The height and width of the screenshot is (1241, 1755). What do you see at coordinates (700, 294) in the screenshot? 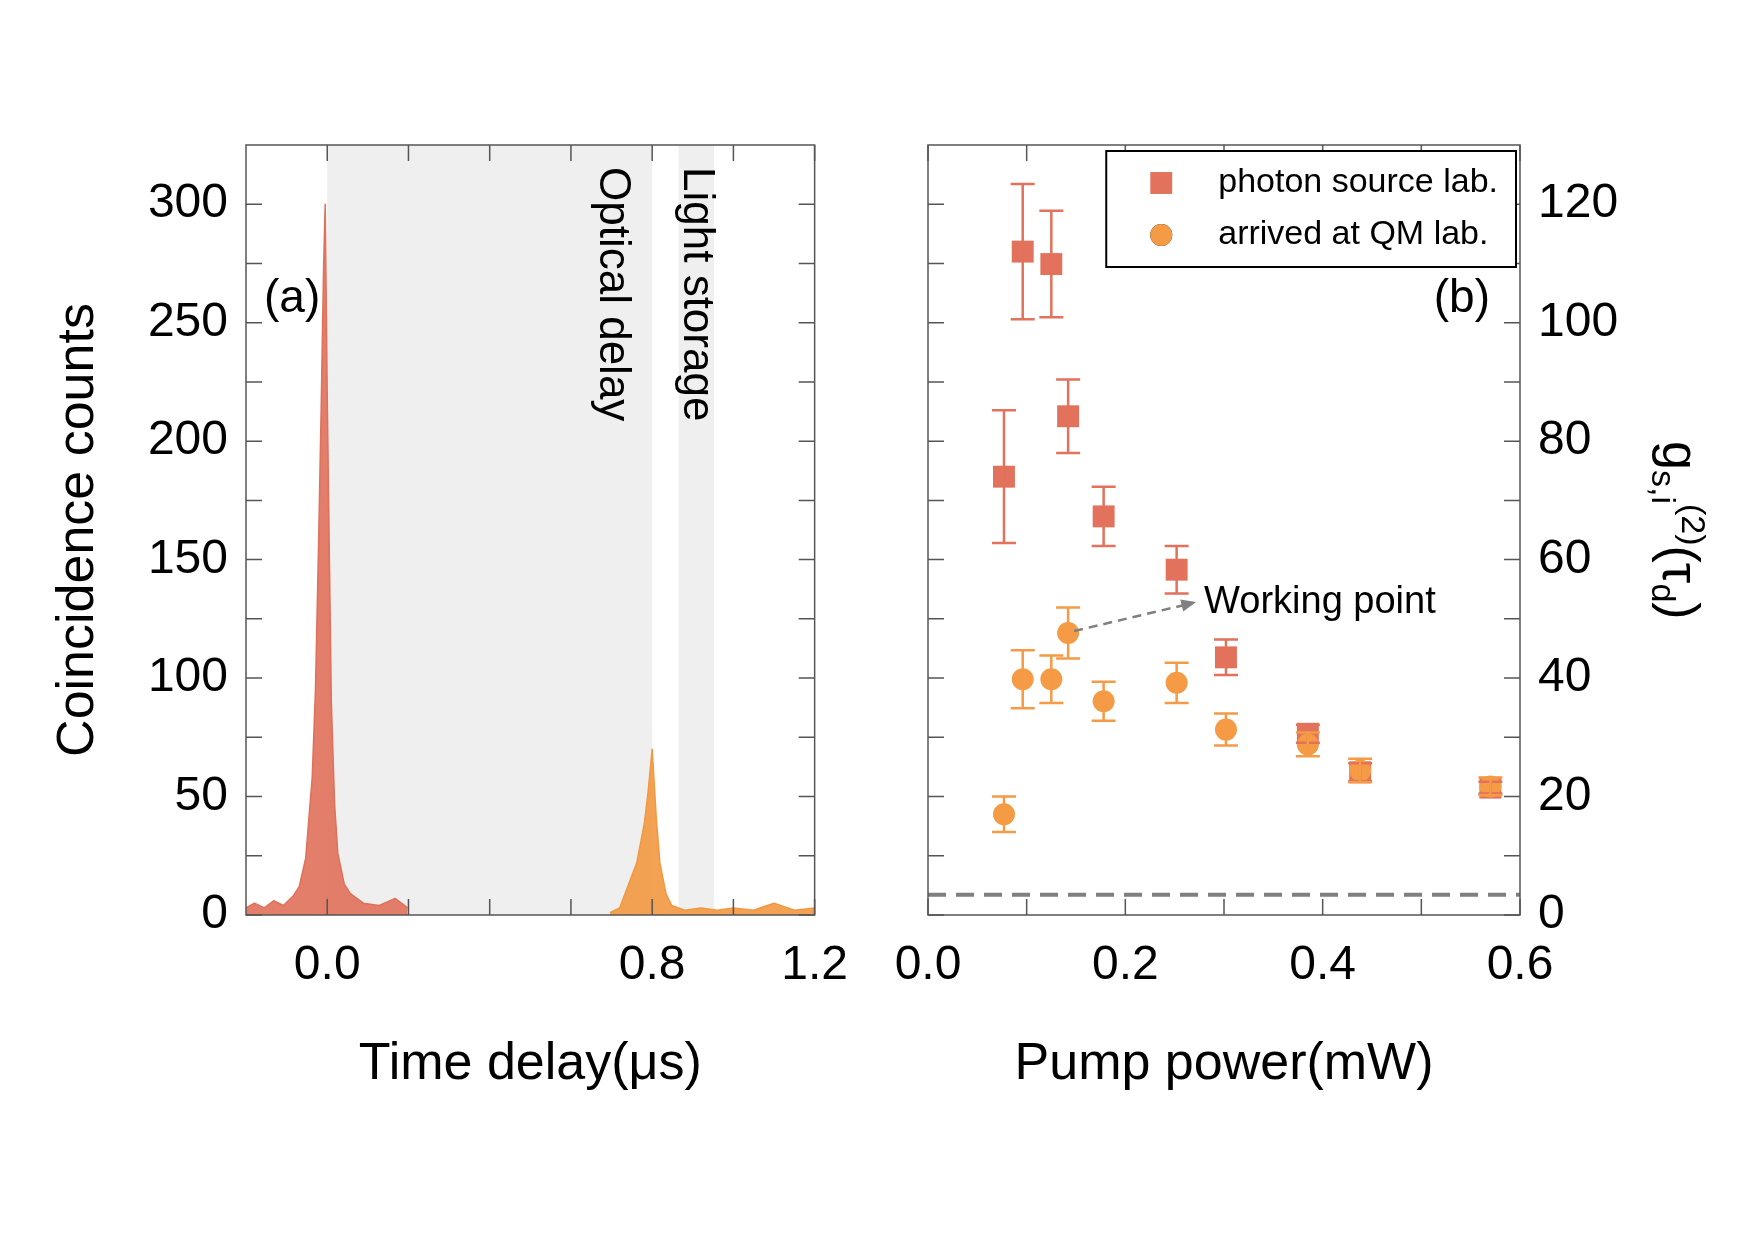
I see `band-label: Light storage` at bounding box center [700, 294].